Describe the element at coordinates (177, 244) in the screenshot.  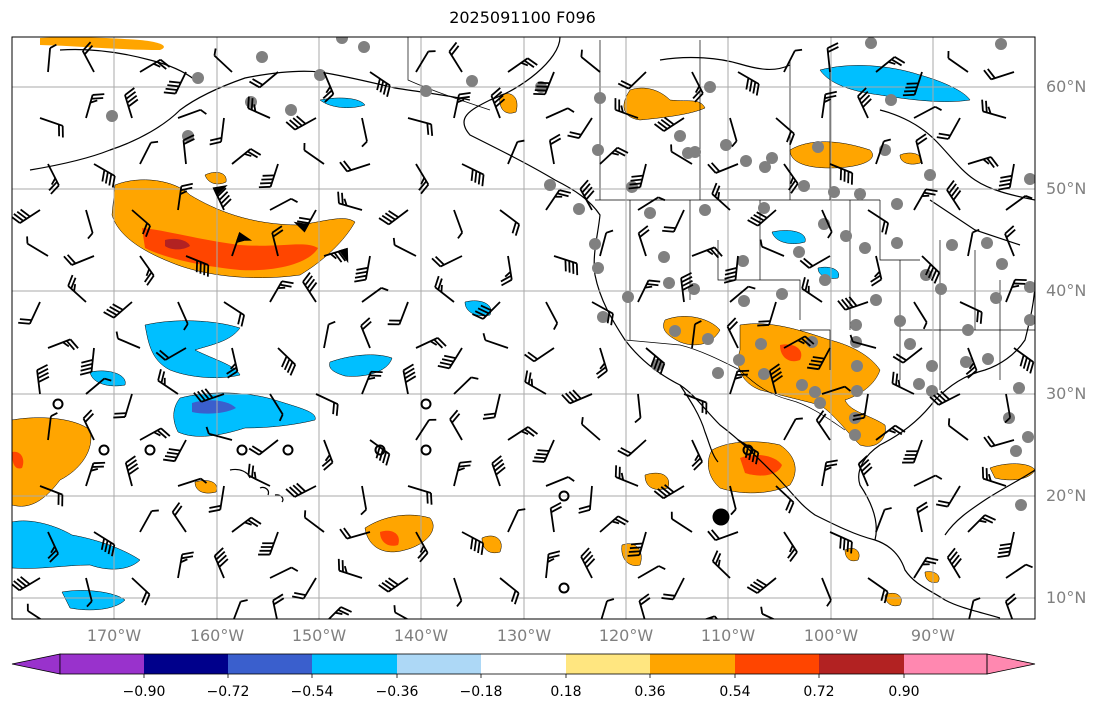
I see `very-strong-positive-anomaly-region` at that location.